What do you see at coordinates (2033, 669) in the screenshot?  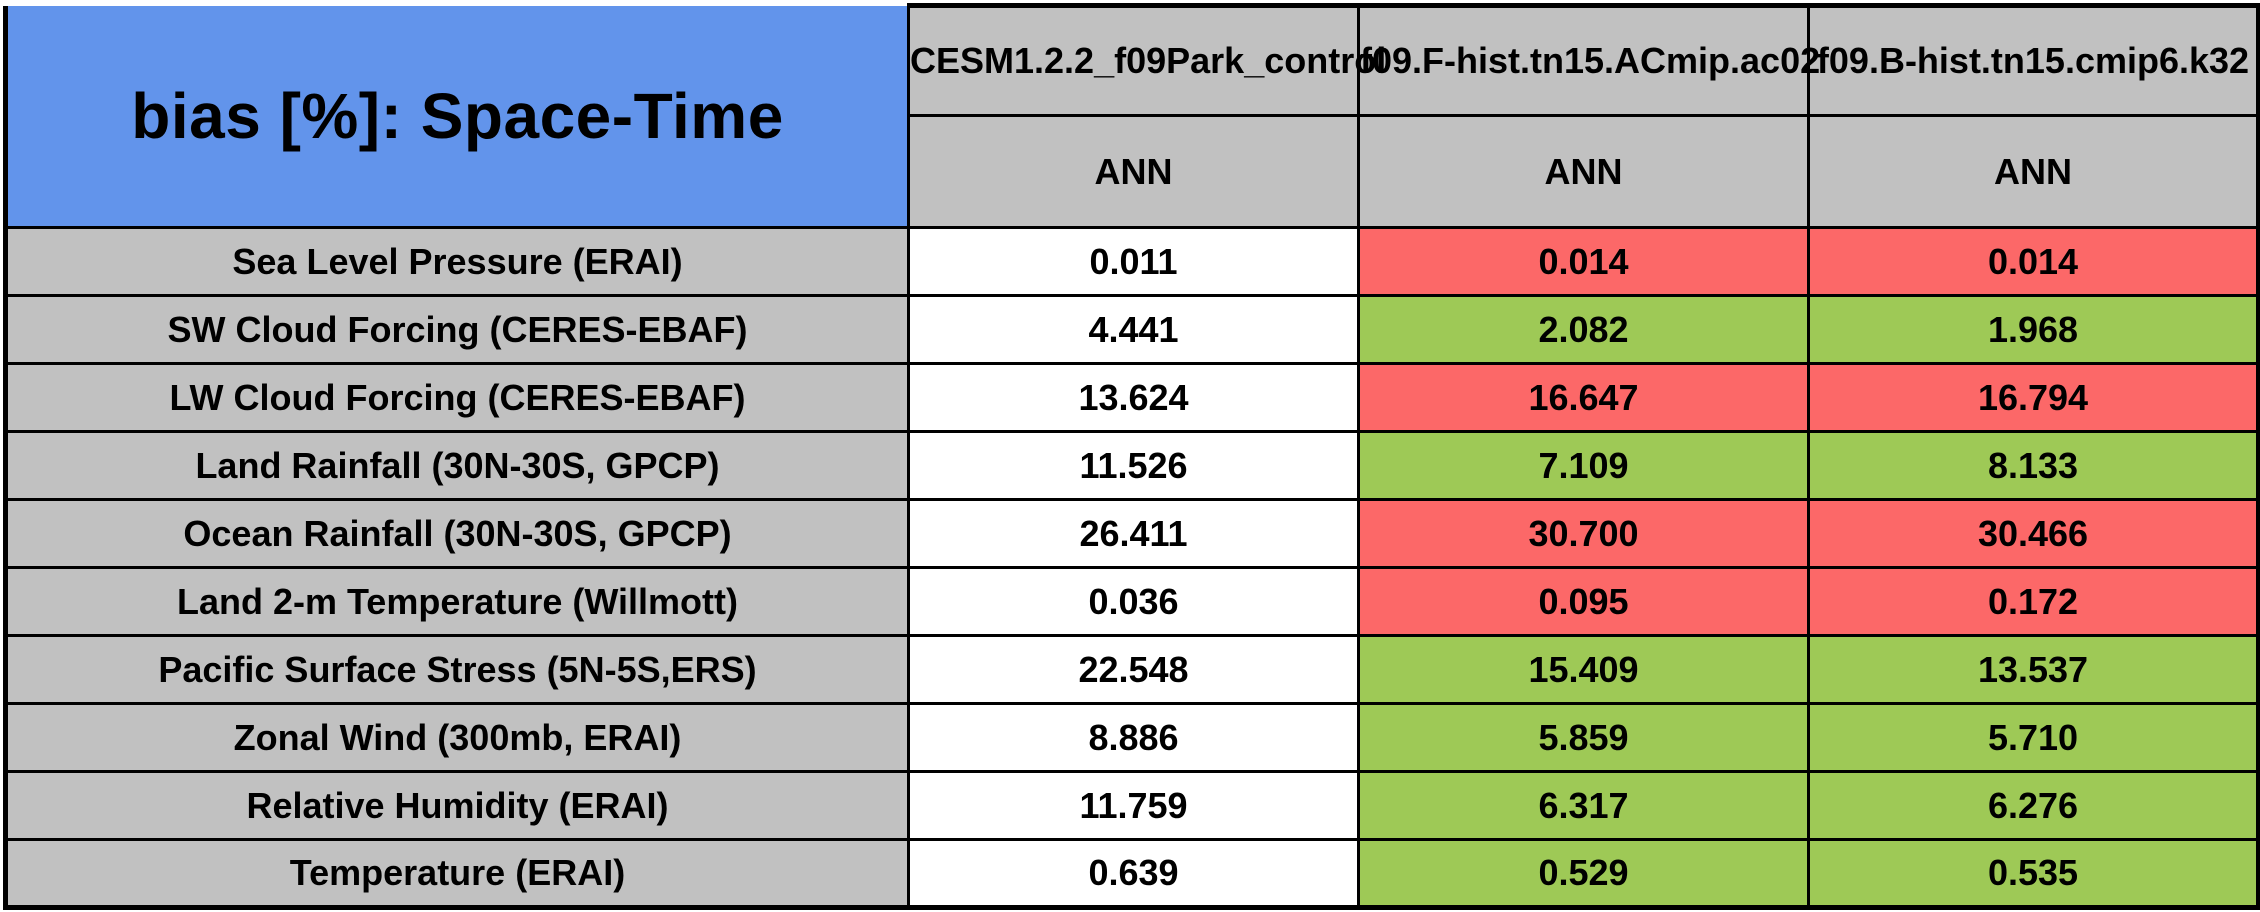 I see `metric-cell: 13.537` at bounding box center [2033, 669].